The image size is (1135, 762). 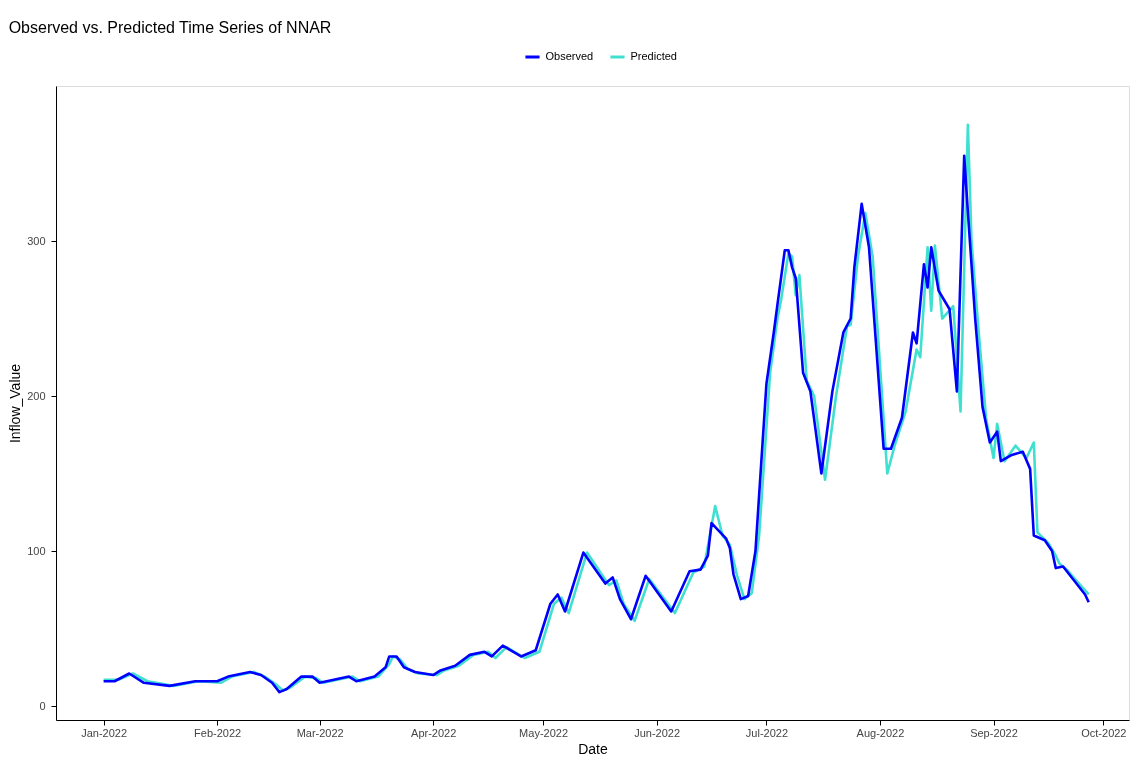 What do you see at coordinates (657, 732) in the screenshot?
I see `x-tick-label: Jun-2022` at bounding box center [657, 732].